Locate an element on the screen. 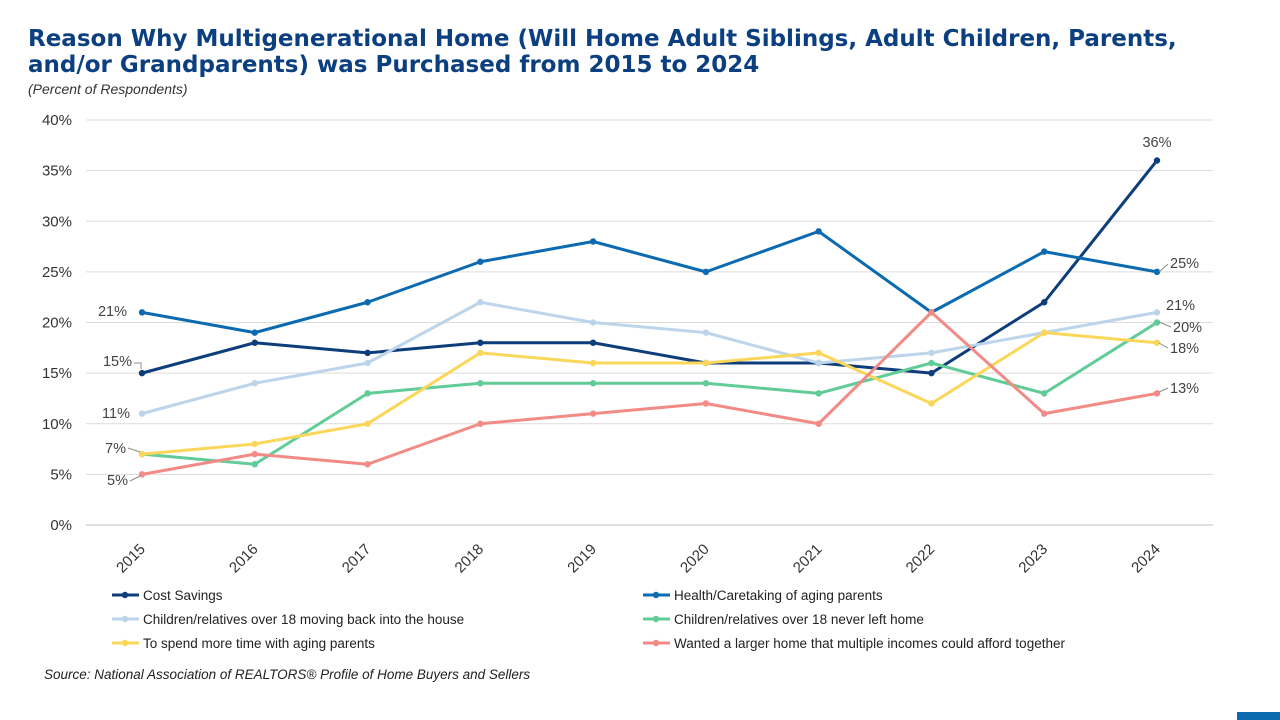  x-tick-label: 2024 is located at coordinates (1146, 559).